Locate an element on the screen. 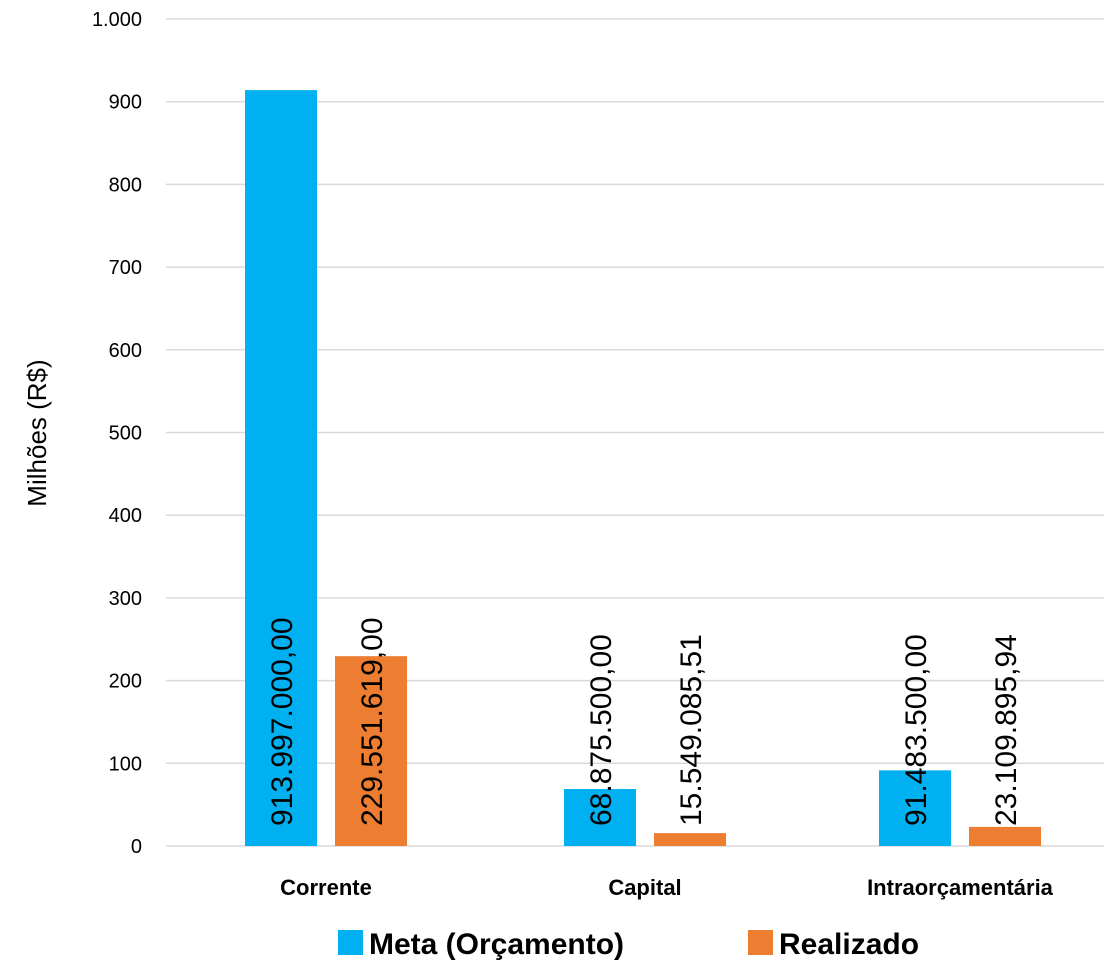 The height and width of the screenshot is (971, 1104). legend-label: Meta (Orçamento) is located at coordinates (496, 944).